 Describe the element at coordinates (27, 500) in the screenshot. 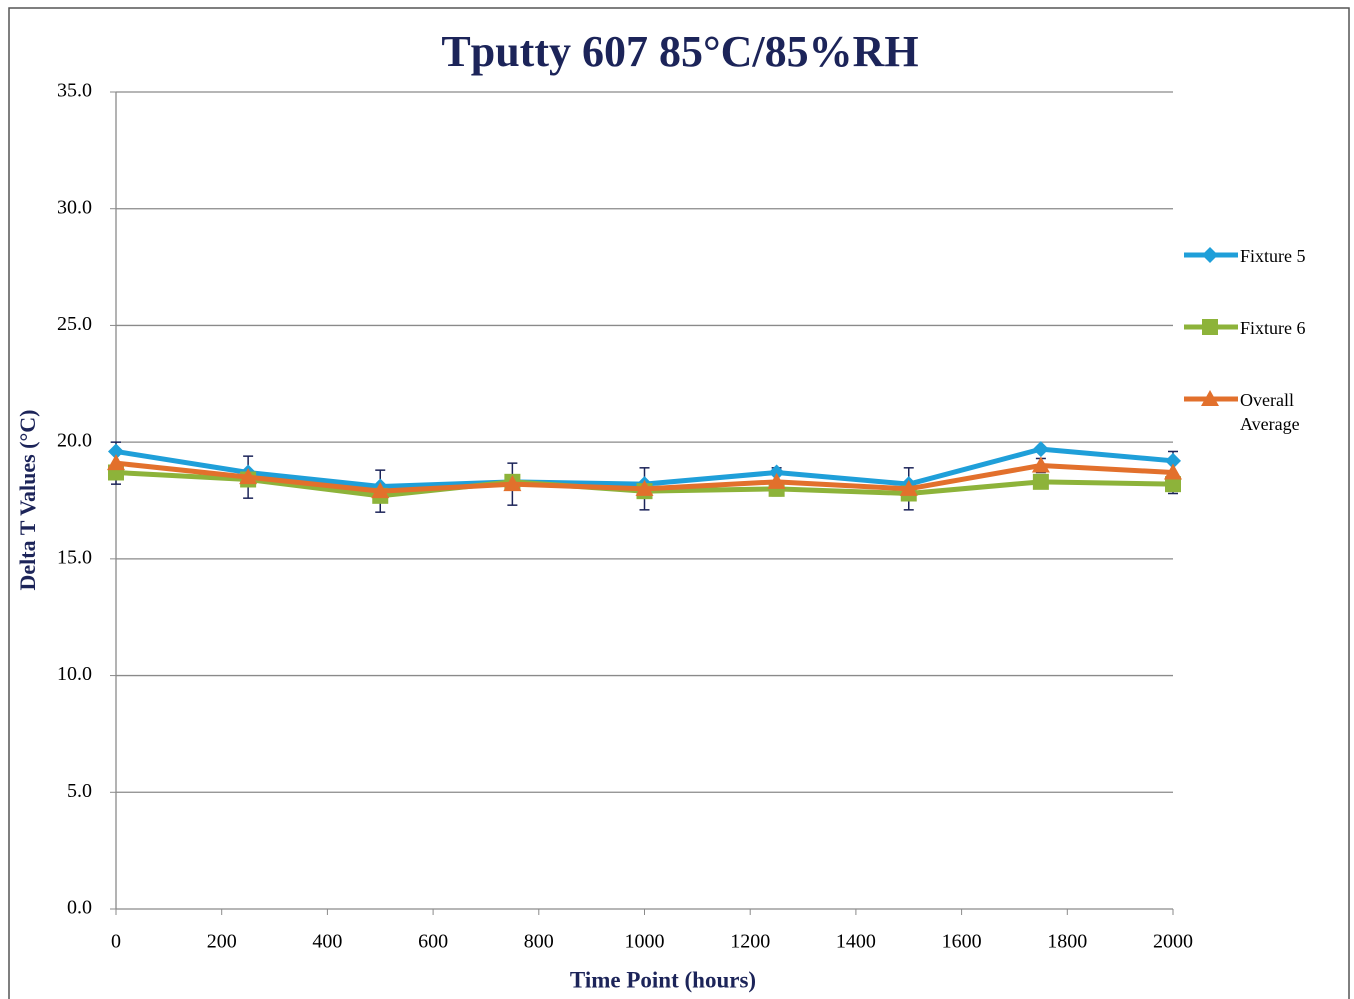

I see `y-axis-label: Delta T Values (°C)` at that location.